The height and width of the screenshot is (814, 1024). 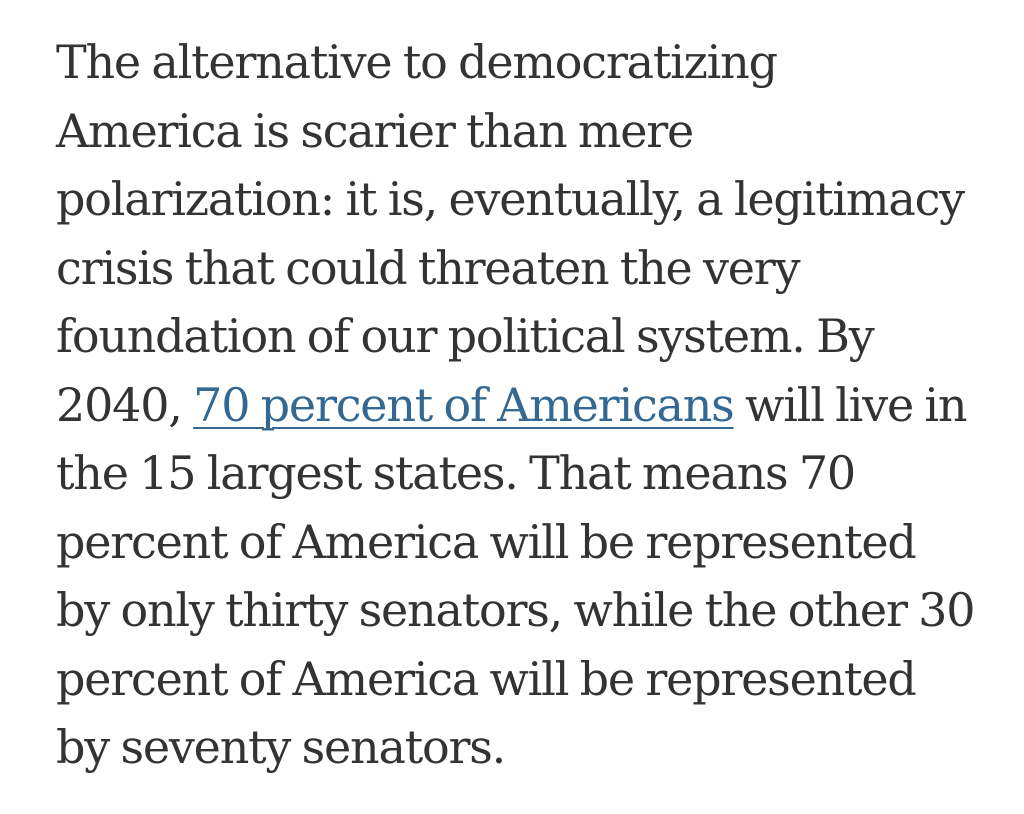 I want to click on text-after-link: will live in, so click(x=850, y=404).